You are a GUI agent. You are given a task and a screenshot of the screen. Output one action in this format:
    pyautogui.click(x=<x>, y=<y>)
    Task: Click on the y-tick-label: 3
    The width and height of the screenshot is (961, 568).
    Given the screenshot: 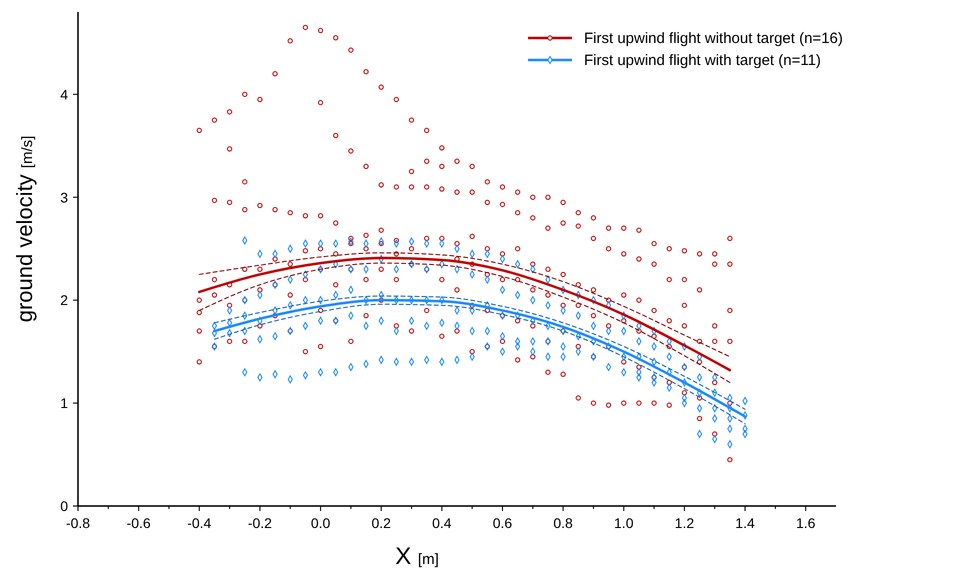 What is the action you would take?
    pyautogui.click(x=64, y=197)
    